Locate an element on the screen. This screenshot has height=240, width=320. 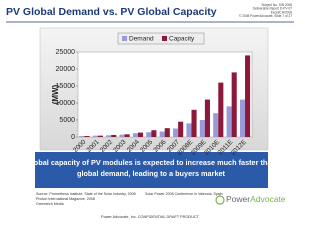
y-tick-label: 0 is located at coordinates (73, 137).